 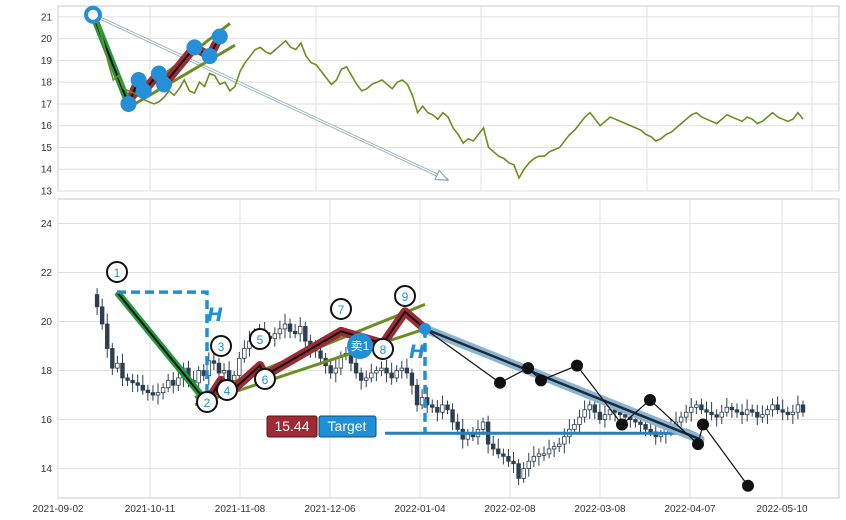 What do you see at coordinates (47, 469) in the screenshot?
I see `detail-y-tick: 14` at bounding box center [47, 469].